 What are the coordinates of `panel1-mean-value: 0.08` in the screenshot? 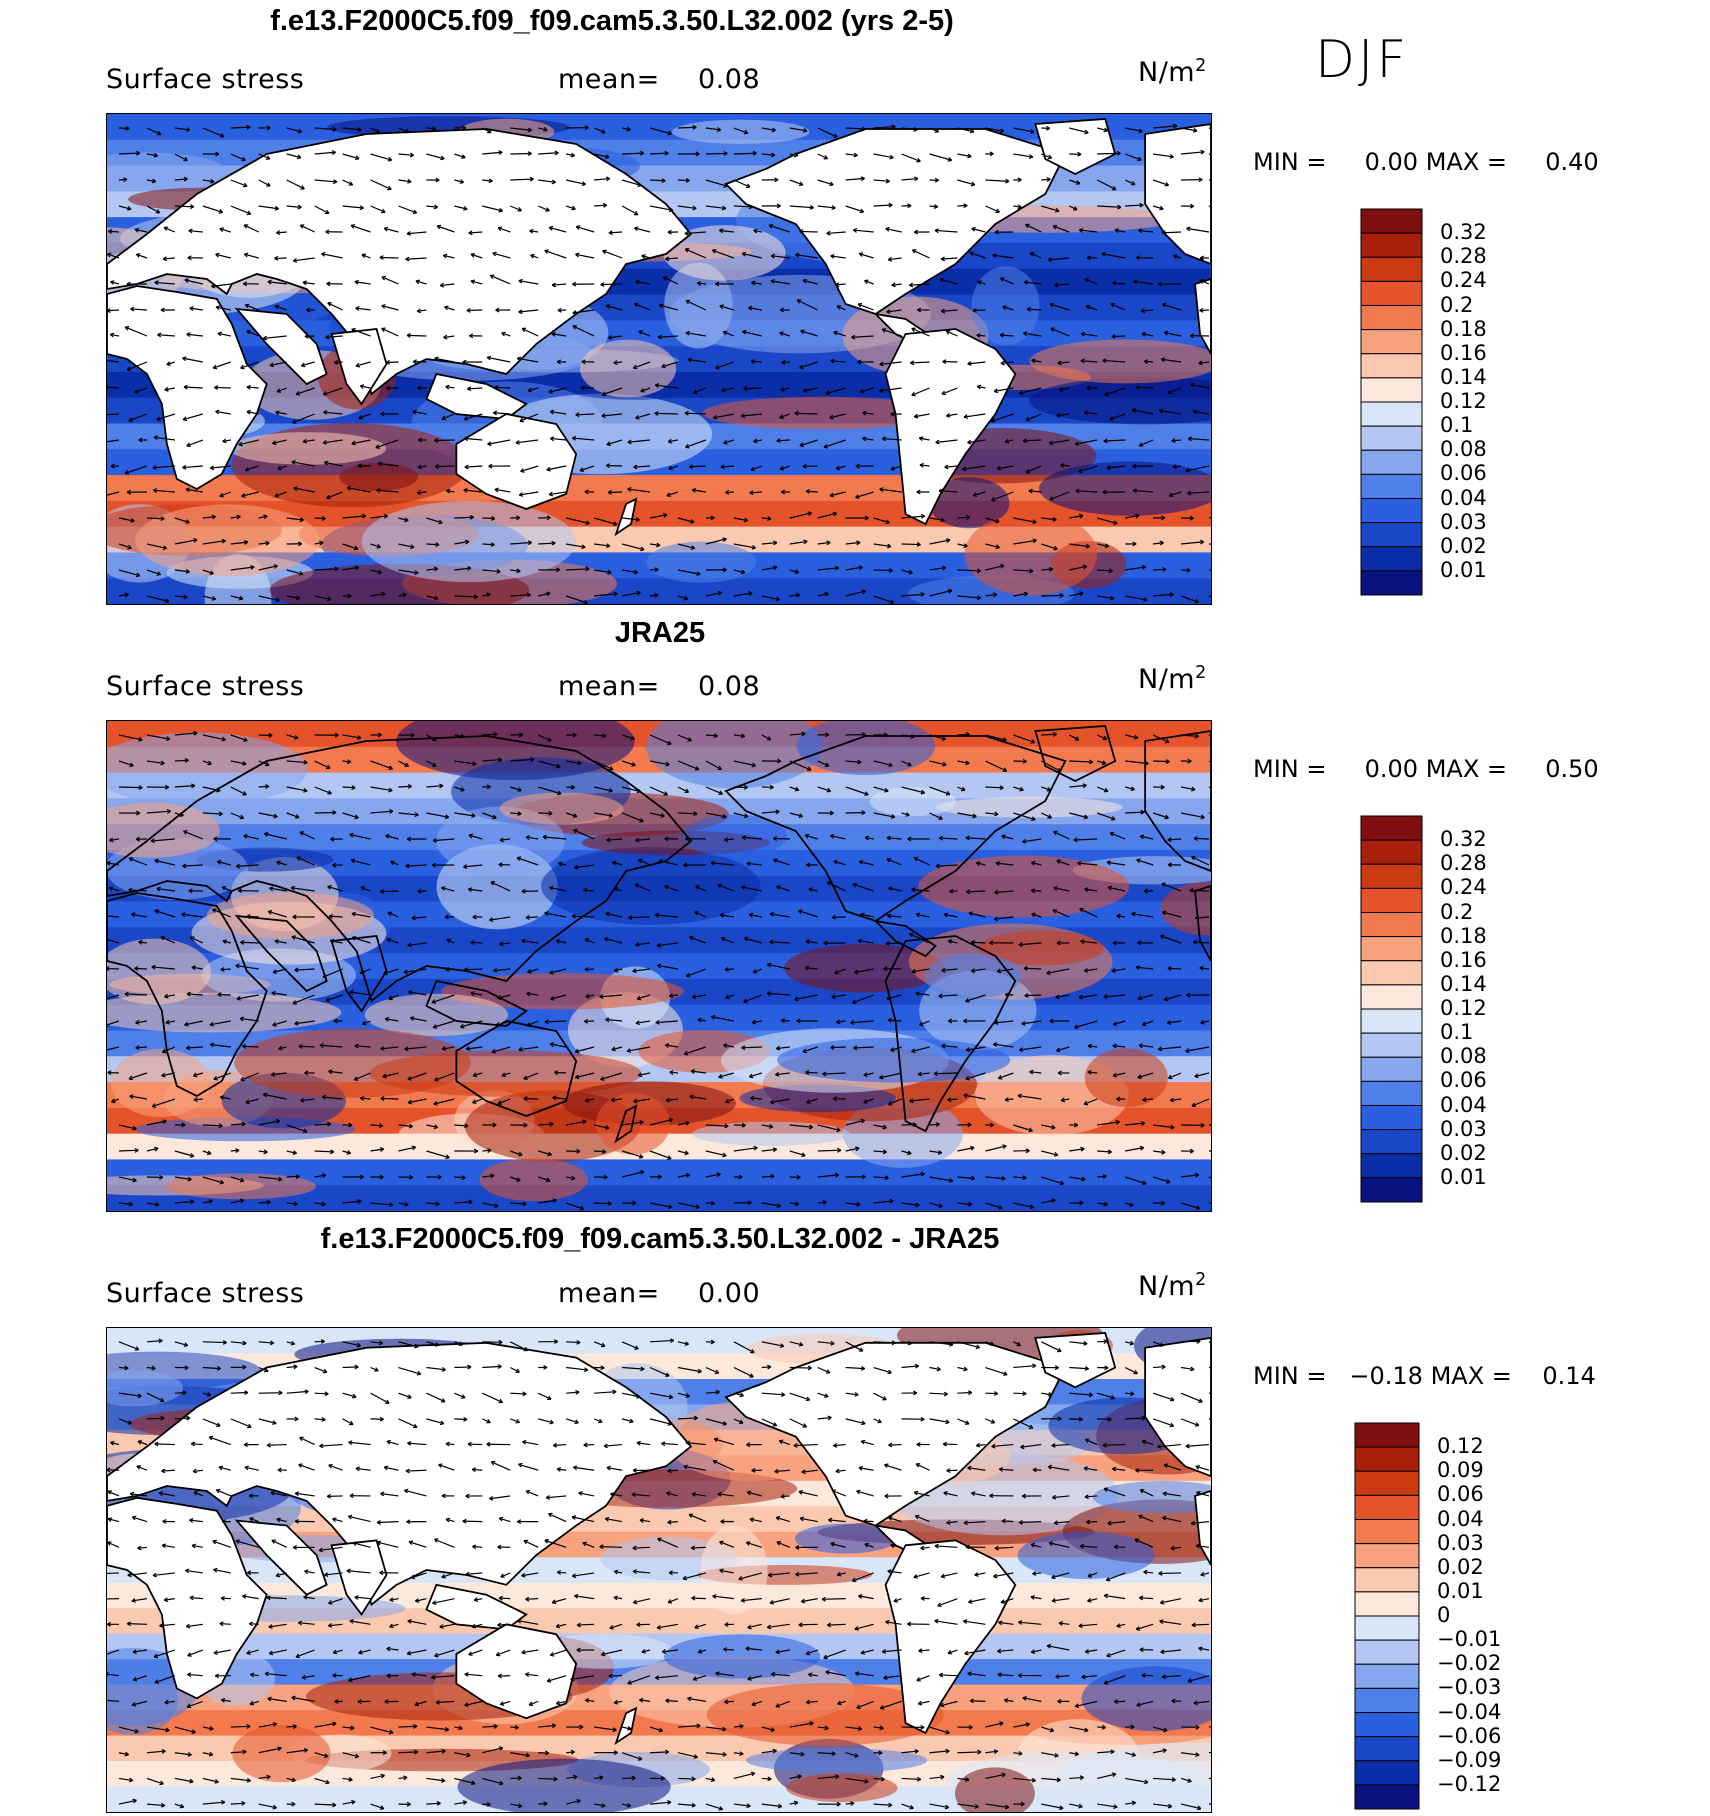 It's located at (729, 79).